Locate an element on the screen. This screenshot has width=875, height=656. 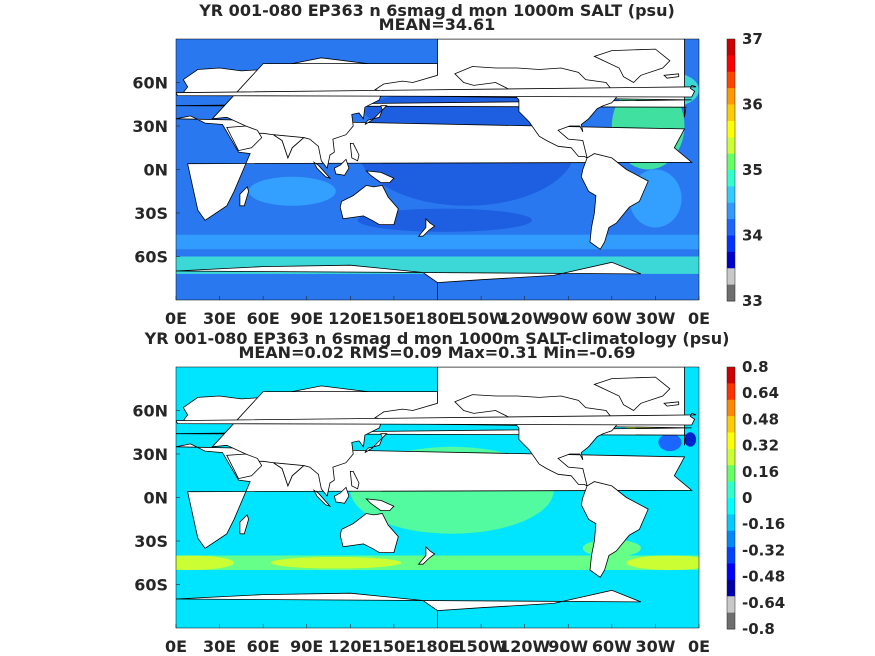
colorbar-tick-label: 0.48 is located at coordinates (760, 419).